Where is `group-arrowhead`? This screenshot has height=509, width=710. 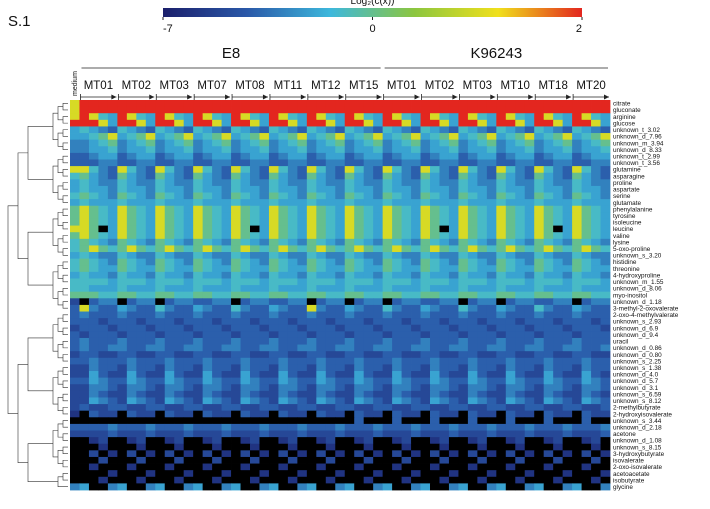
group-arrowhead is located at coordinates (379, 97).